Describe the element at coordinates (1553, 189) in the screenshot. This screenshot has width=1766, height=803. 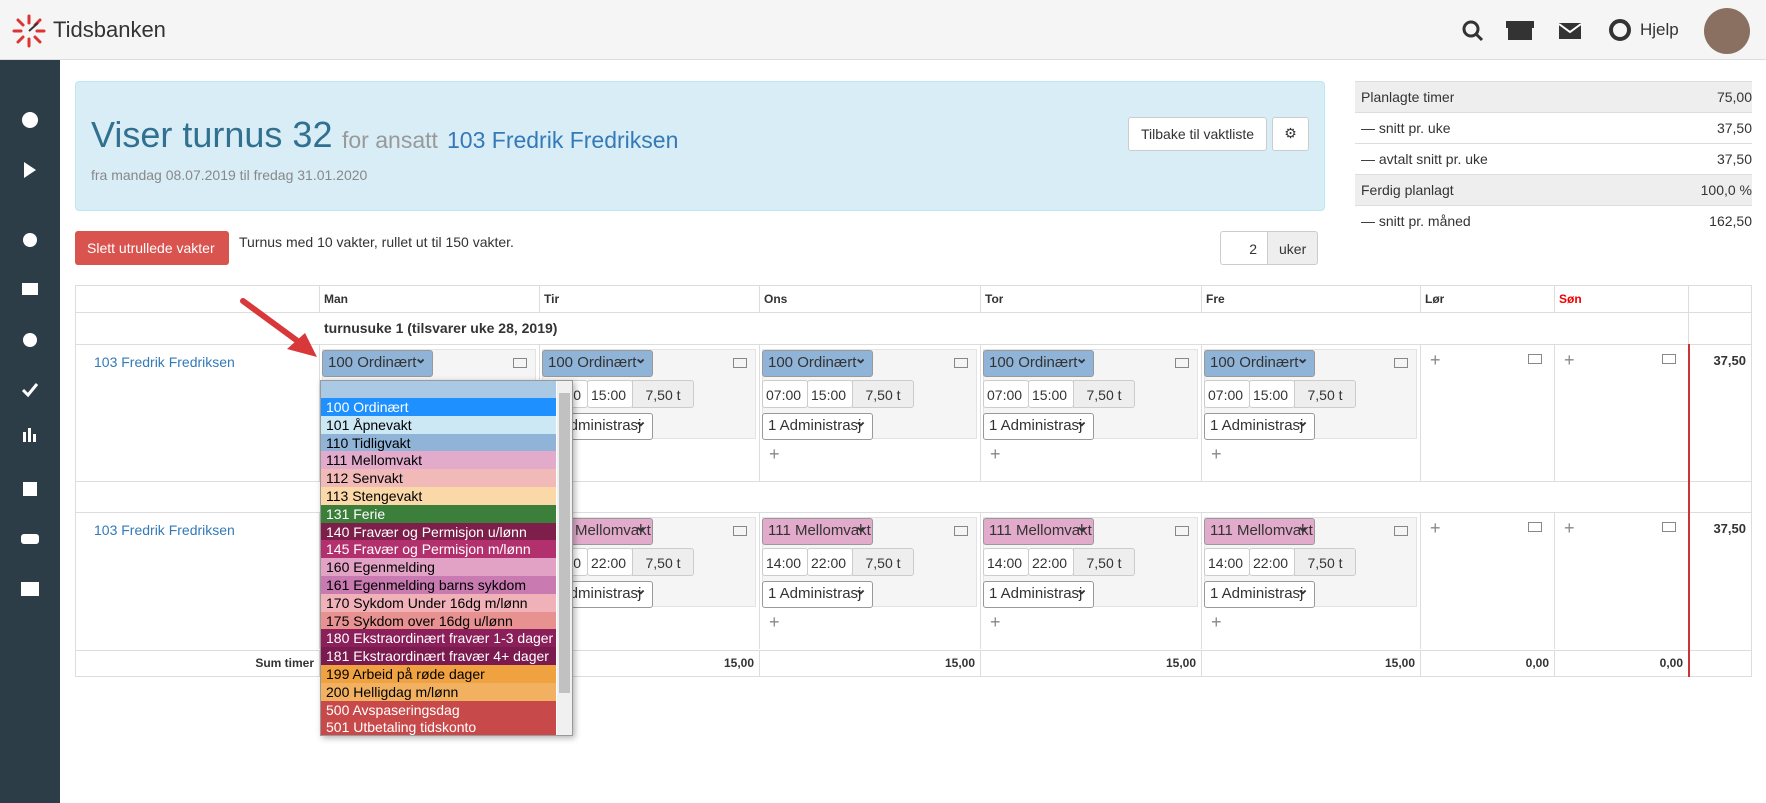
I see `stats-row` at that location.